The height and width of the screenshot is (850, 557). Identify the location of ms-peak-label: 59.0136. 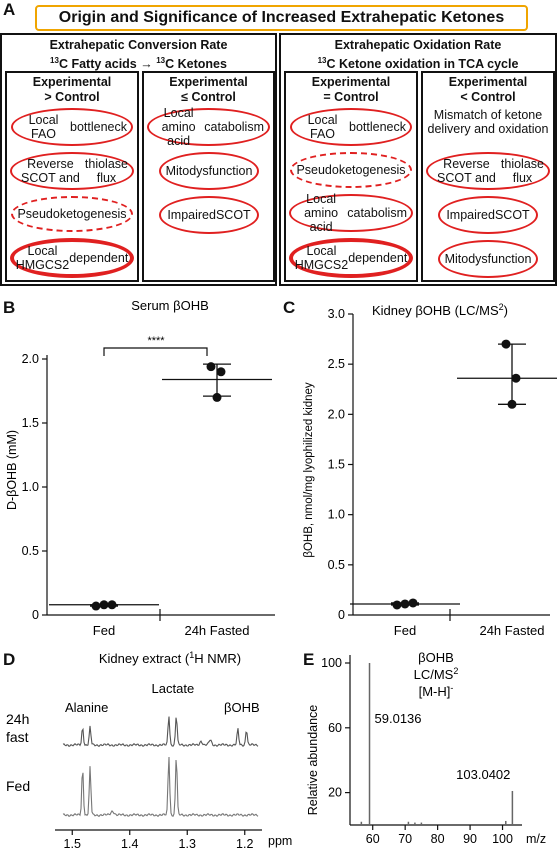
(398, 718).